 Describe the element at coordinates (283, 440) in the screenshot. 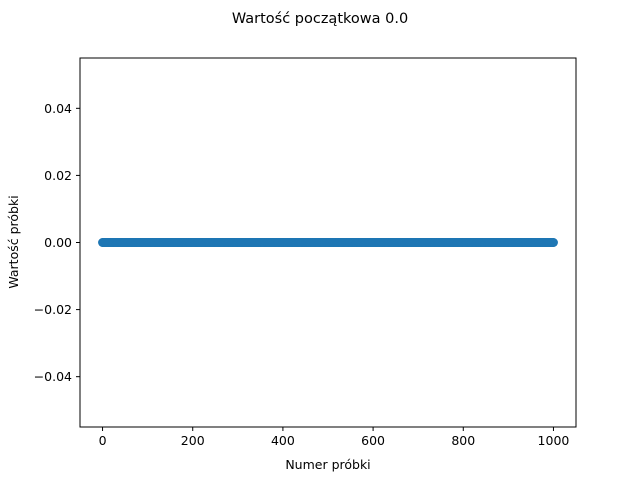

I see `x-tick-label: 400` at that location.